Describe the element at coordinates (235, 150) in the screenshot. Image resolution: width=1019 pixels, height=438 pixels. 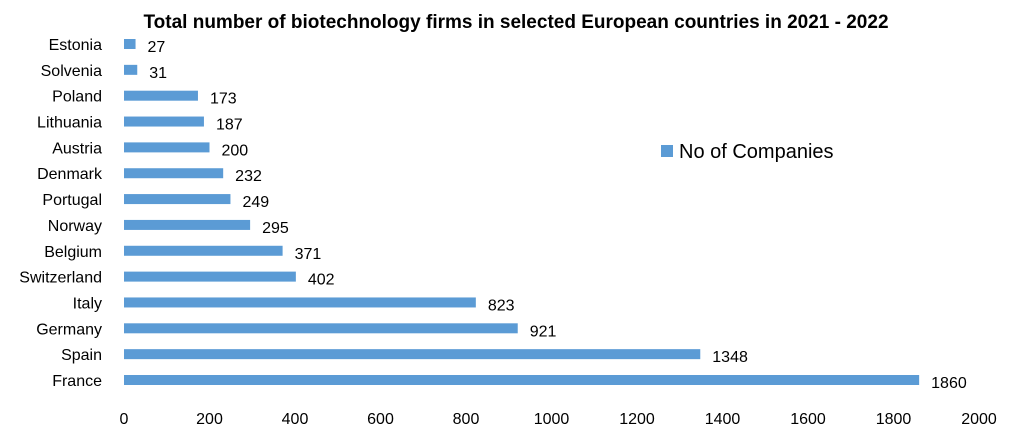
I see `data-label-austria: 200` at that location.